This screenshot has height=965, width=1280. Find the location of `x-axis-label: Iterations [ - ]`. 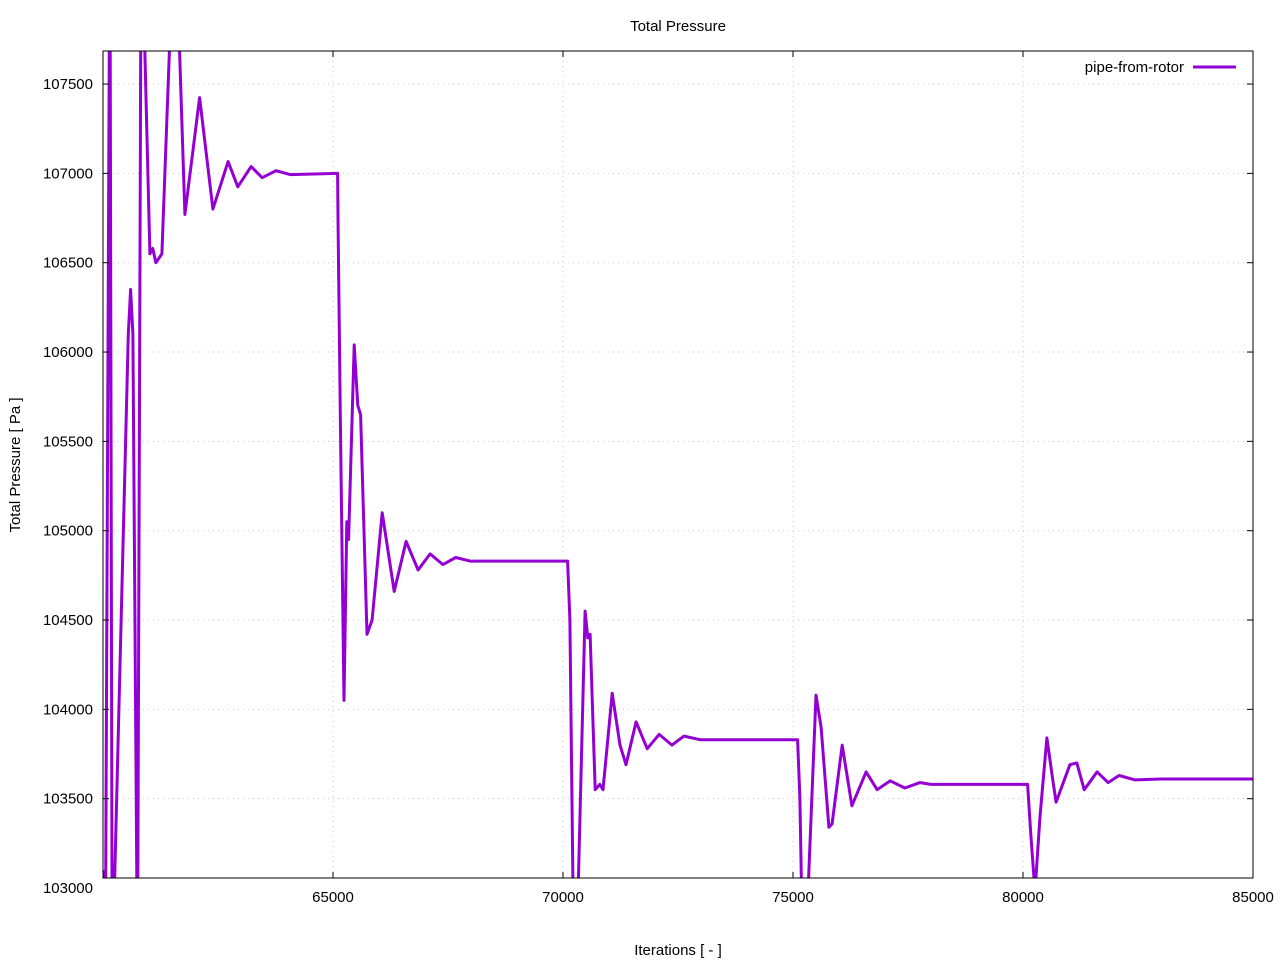

x-axis-label: Iterations [ - ] is located at coordinates (678, 950).